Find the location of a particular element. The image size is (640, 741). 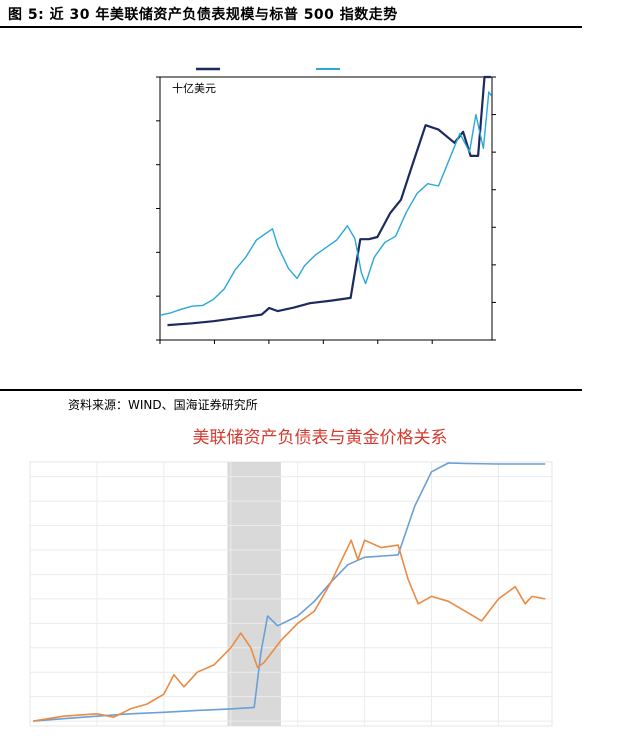

chart1-x-axis is located at coordinates (296, 342).